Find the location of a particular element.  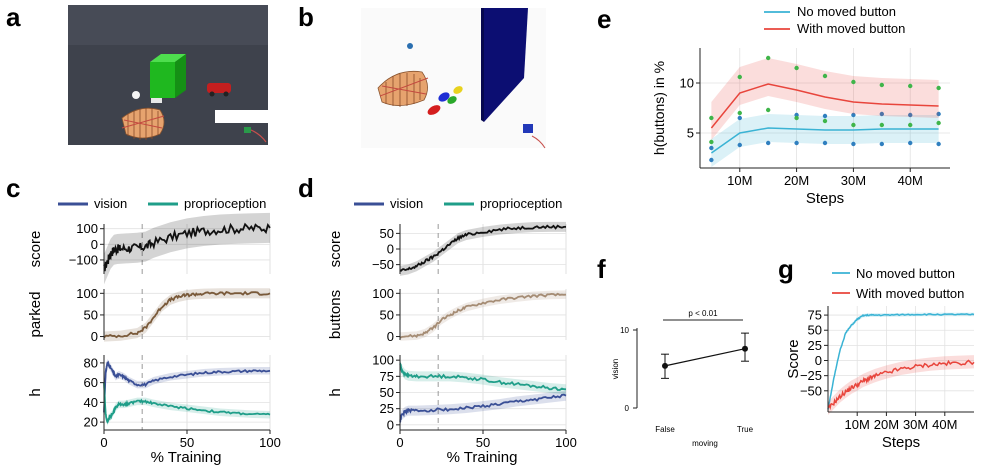

y-axis-label: buttons is located at coordinates (335, 314).